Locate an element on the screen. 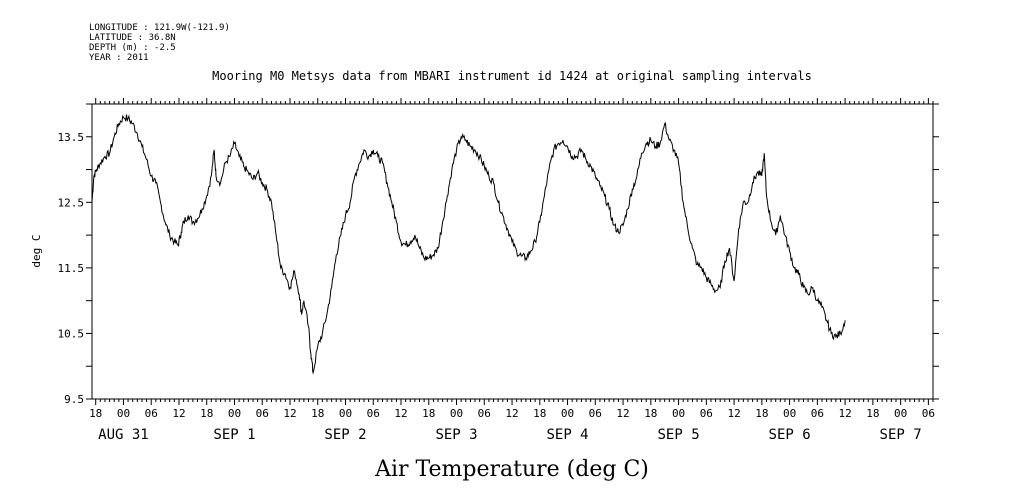 This screenshot has height=504, width=1009. x-day-label: SEP 5 is located at coordinates (678, 435).